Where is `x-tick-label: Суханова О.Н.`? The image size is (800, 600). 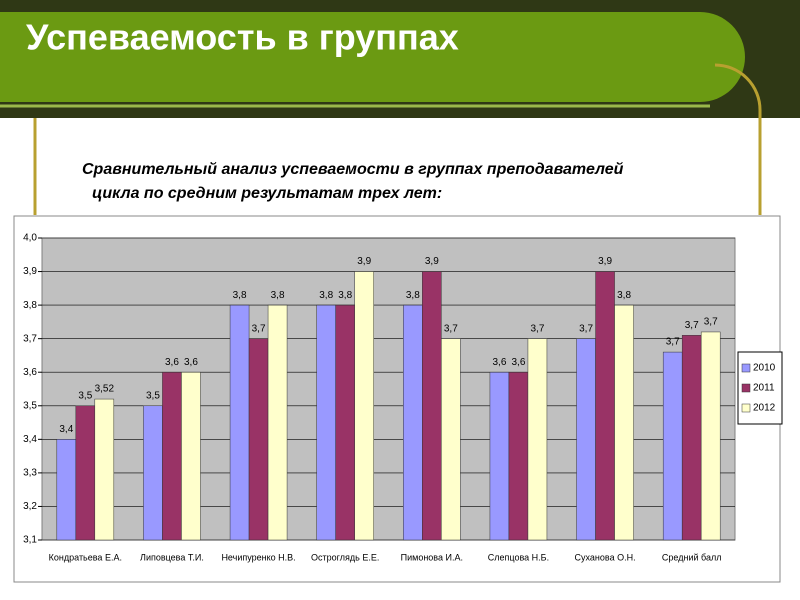
x-tick-label: Суханова О.Н. is located at coordinates (605, 557).